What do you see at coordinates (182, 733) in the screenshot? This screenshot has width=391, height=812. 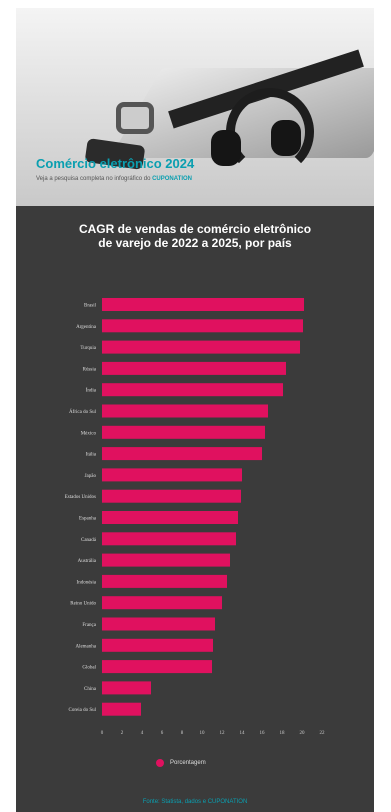 I see `x-tick-label: 8` at bounding box center [182, 733].